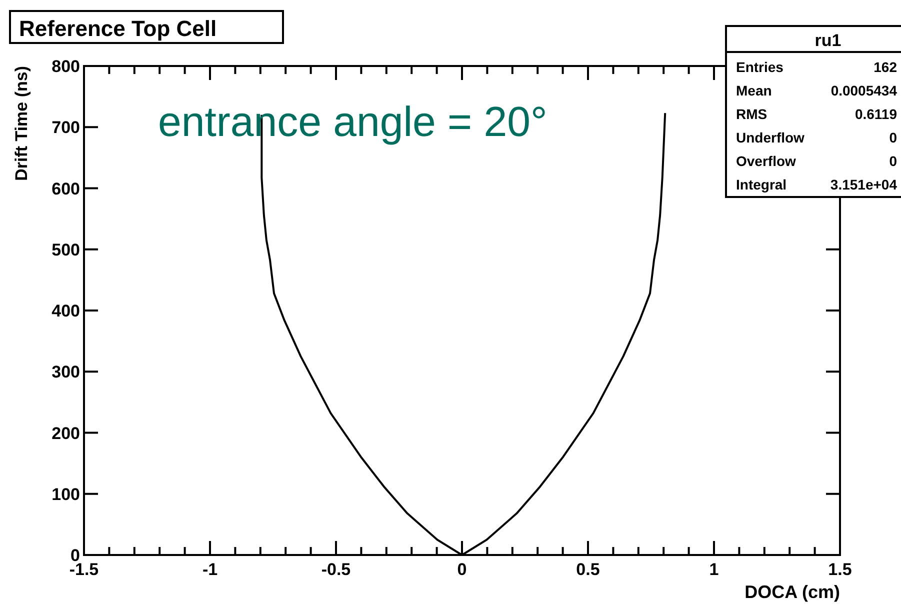  What do you see at coordinates (66, 128) in the screenshot?
I see `y-tick-label: 700` at bounding box center [66, 128].